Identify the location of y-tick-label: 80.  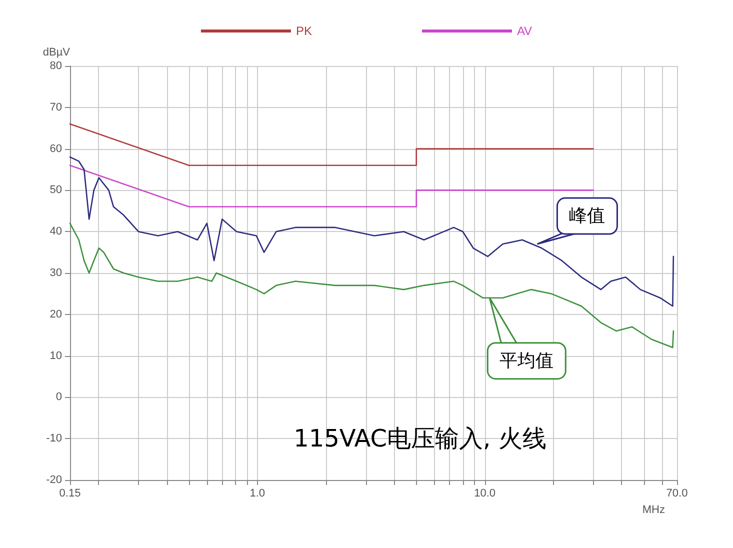
(56, 66).